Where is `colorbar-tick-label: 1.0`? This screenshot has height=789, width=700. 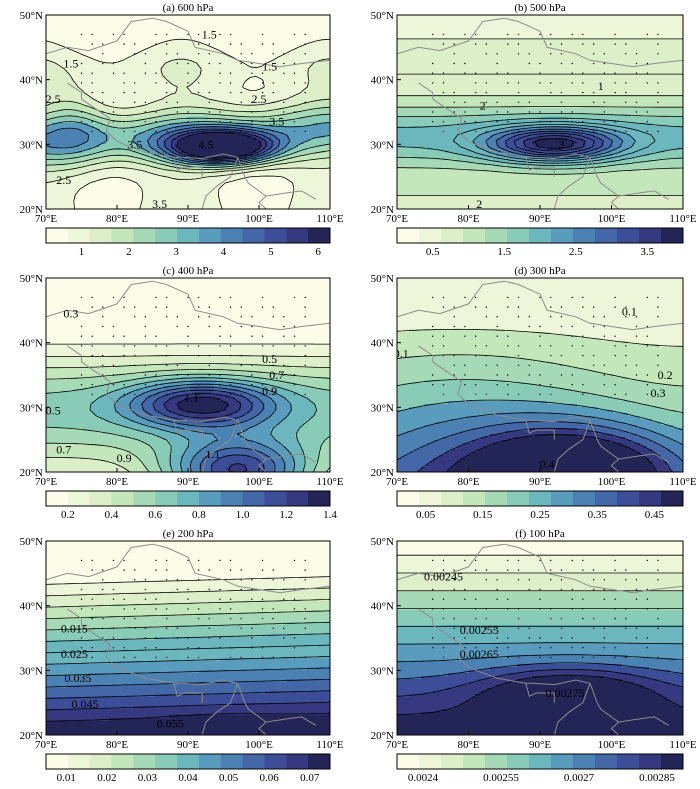
colorbar-tick-label: 1.0 is located at coordinates (243, 515).